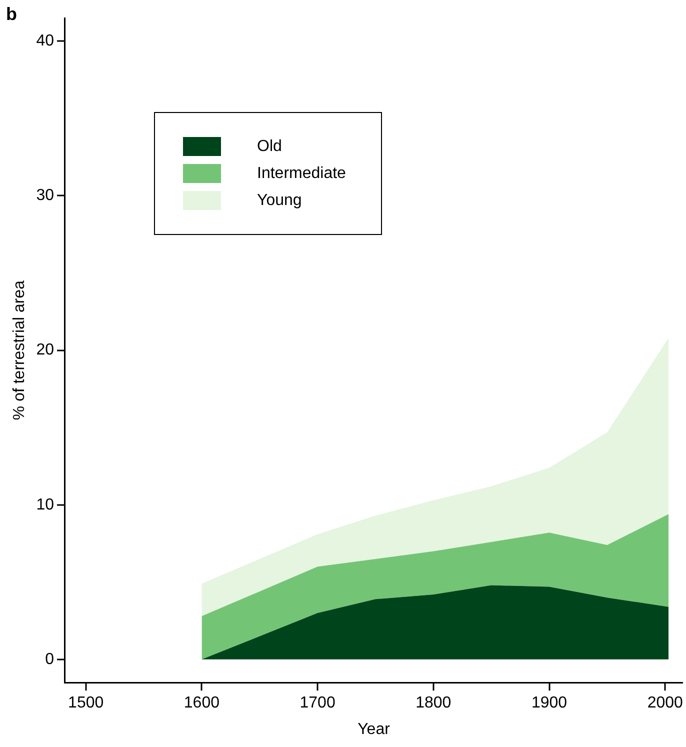 This screenshot has width=686, height=747. What do you see at coordinates (45, 195) in the screenshot?
I see `y-tick-label: 30` at bounding box center [45, 195].